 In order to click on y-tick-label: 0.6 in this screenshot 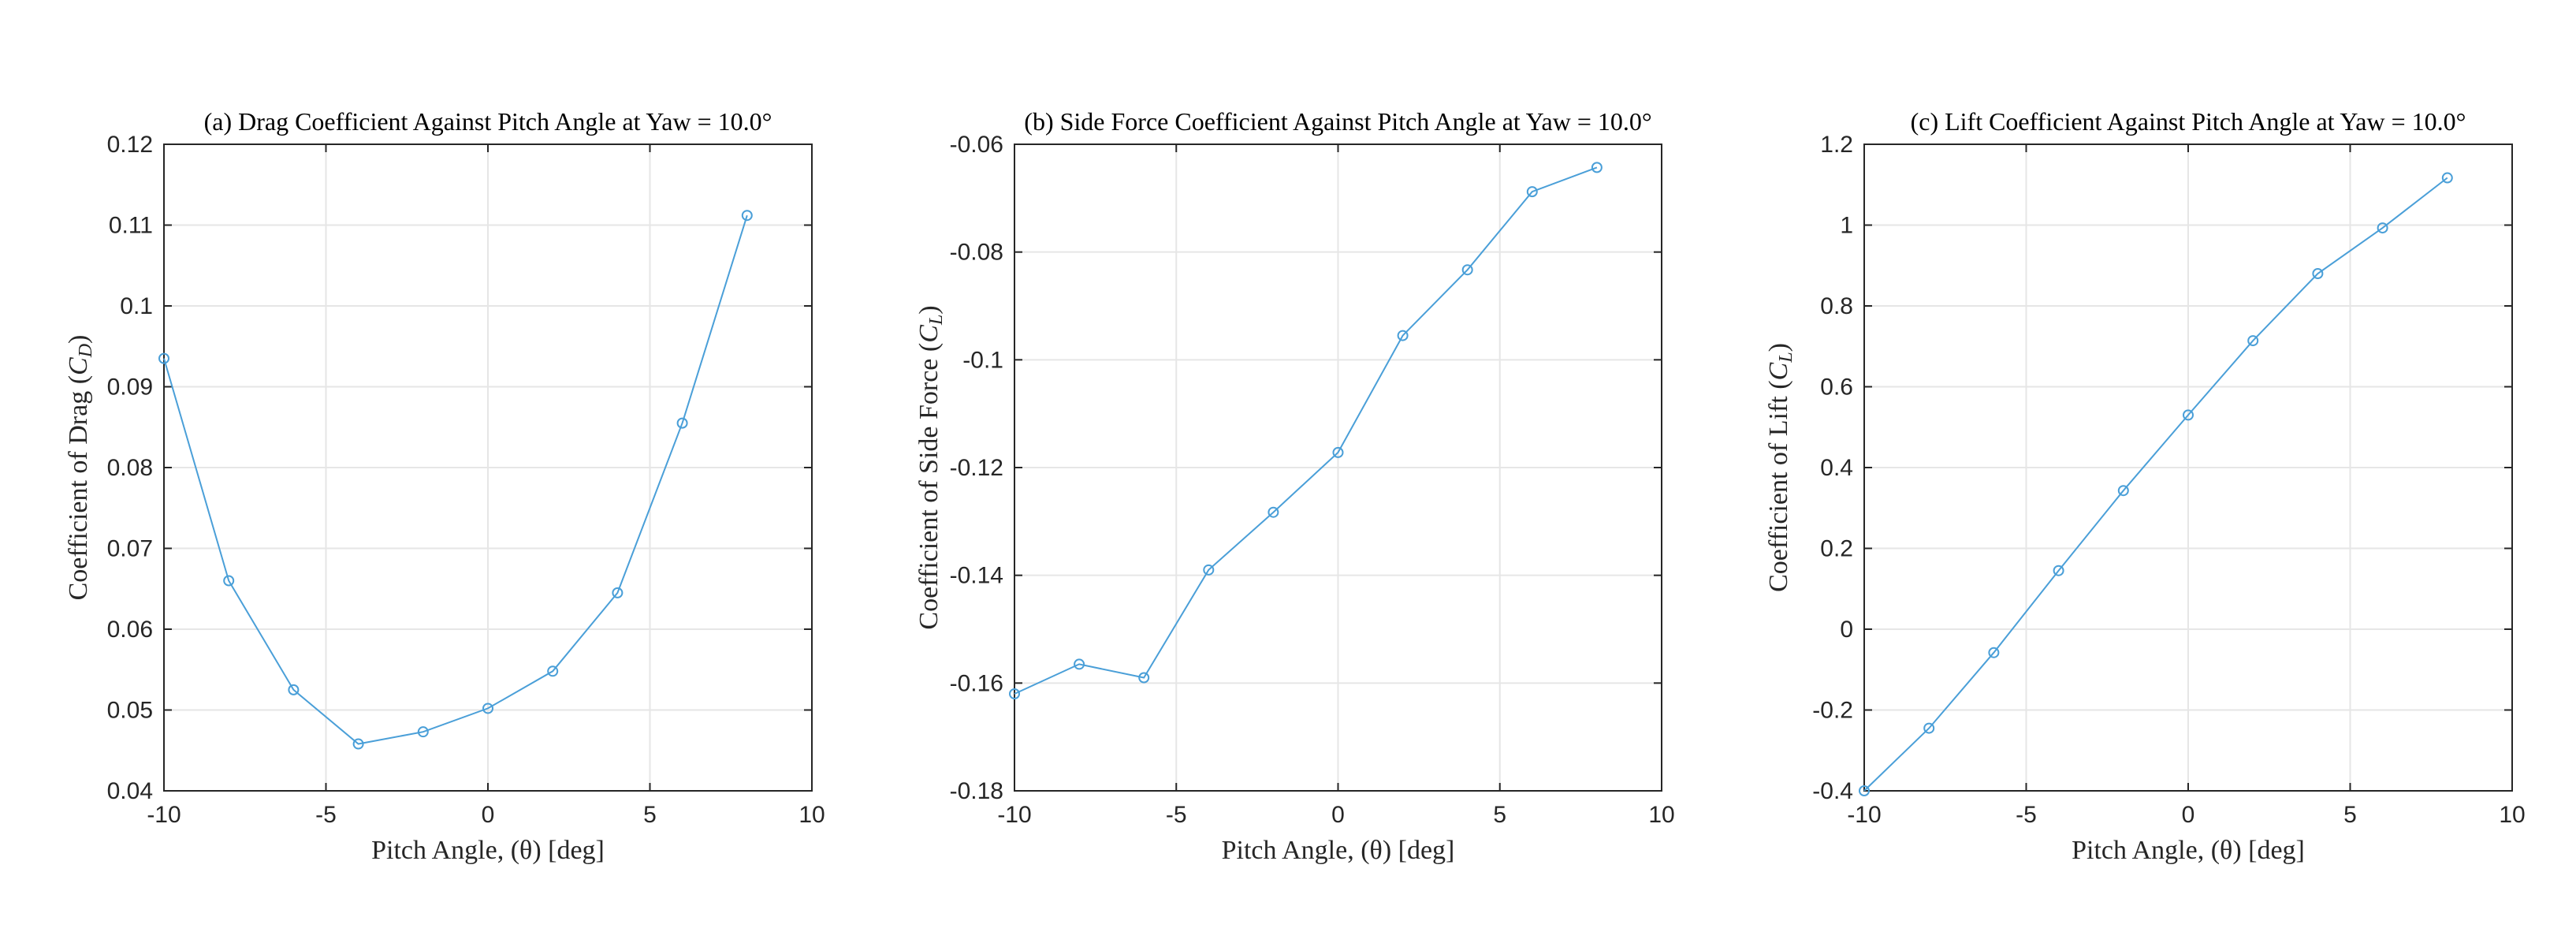, I will do `click(1836, 388)`.